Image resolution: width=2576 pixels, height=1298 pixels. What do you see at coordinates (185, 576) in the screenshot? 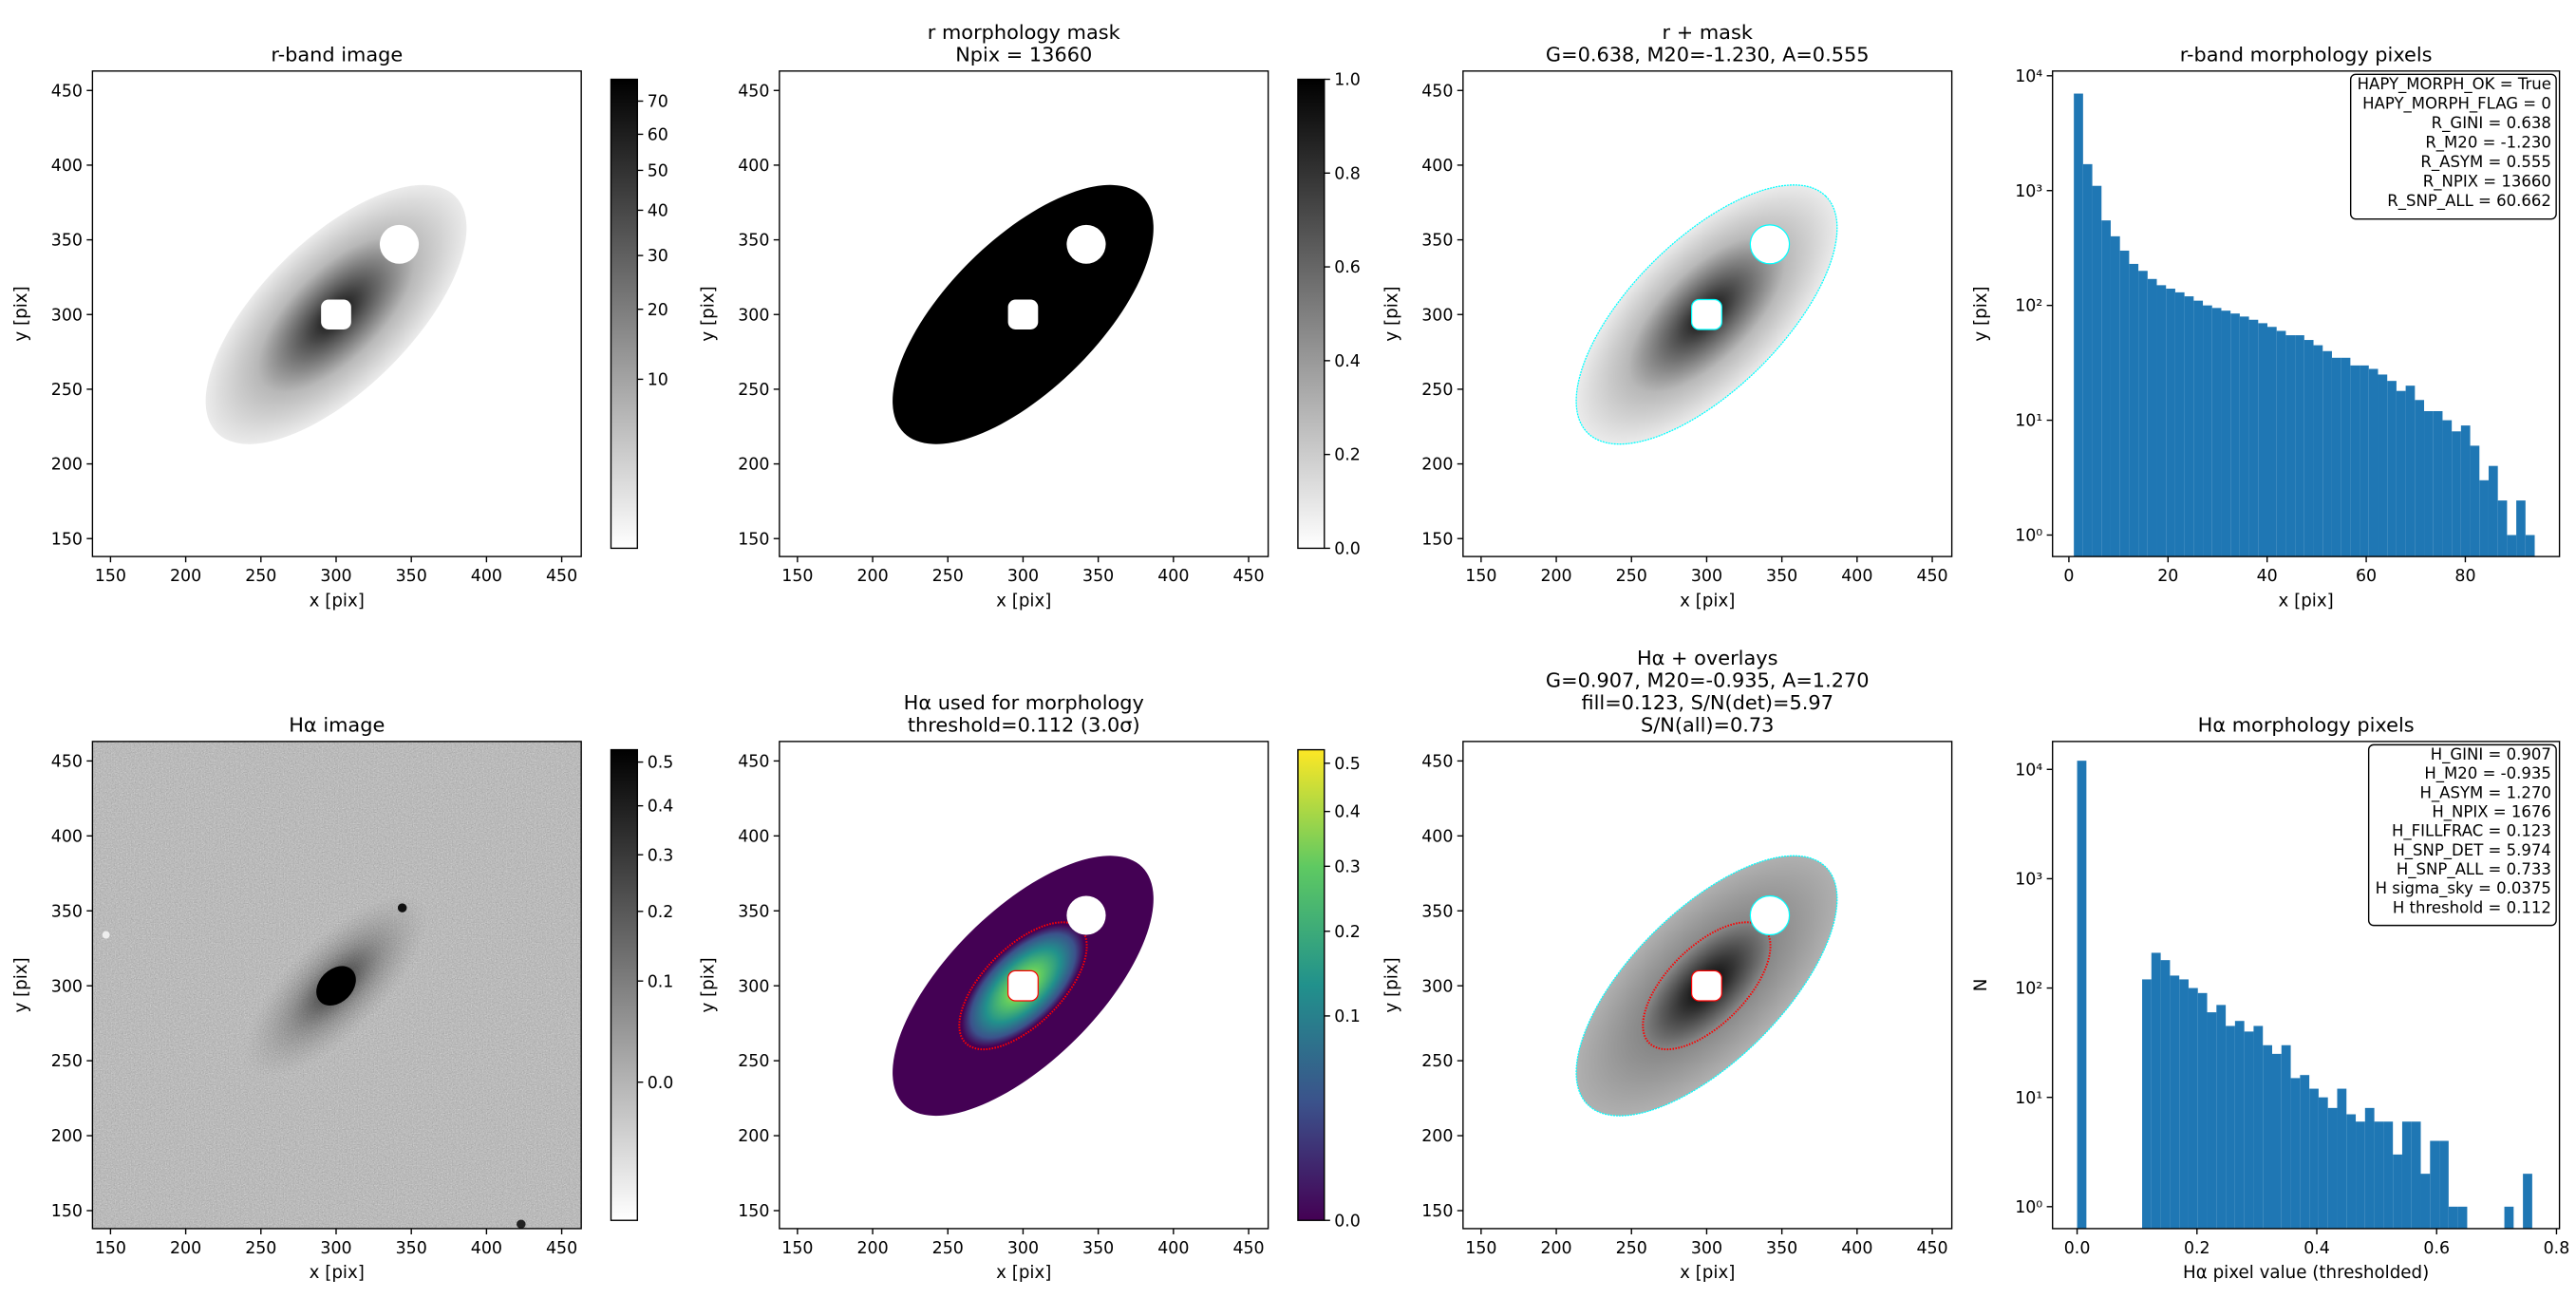
I see `x-tick-label: 200` at bounding box center [185, 576].